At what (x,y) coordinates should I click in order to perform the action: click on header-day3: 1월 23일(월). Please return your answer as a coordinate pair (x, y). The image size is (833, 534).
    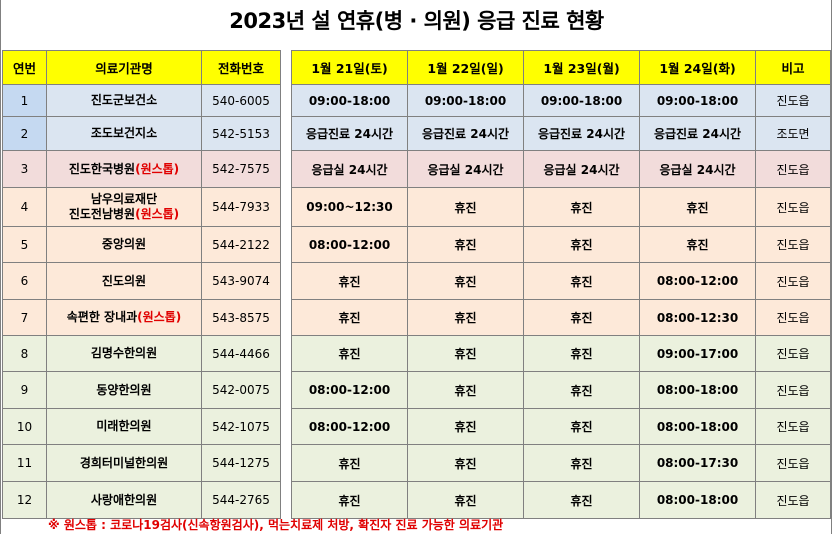
    Looking at the image, I should click on (581, 67).